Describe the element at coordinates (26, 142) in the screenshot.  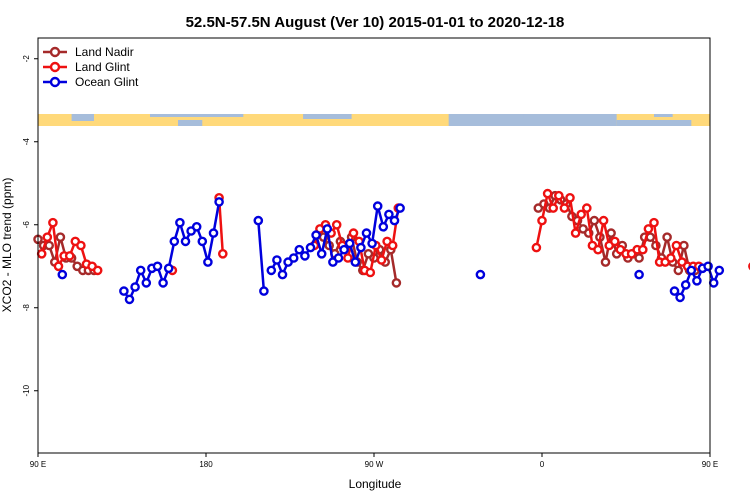
I see `y-tick-label: -4` at that location.